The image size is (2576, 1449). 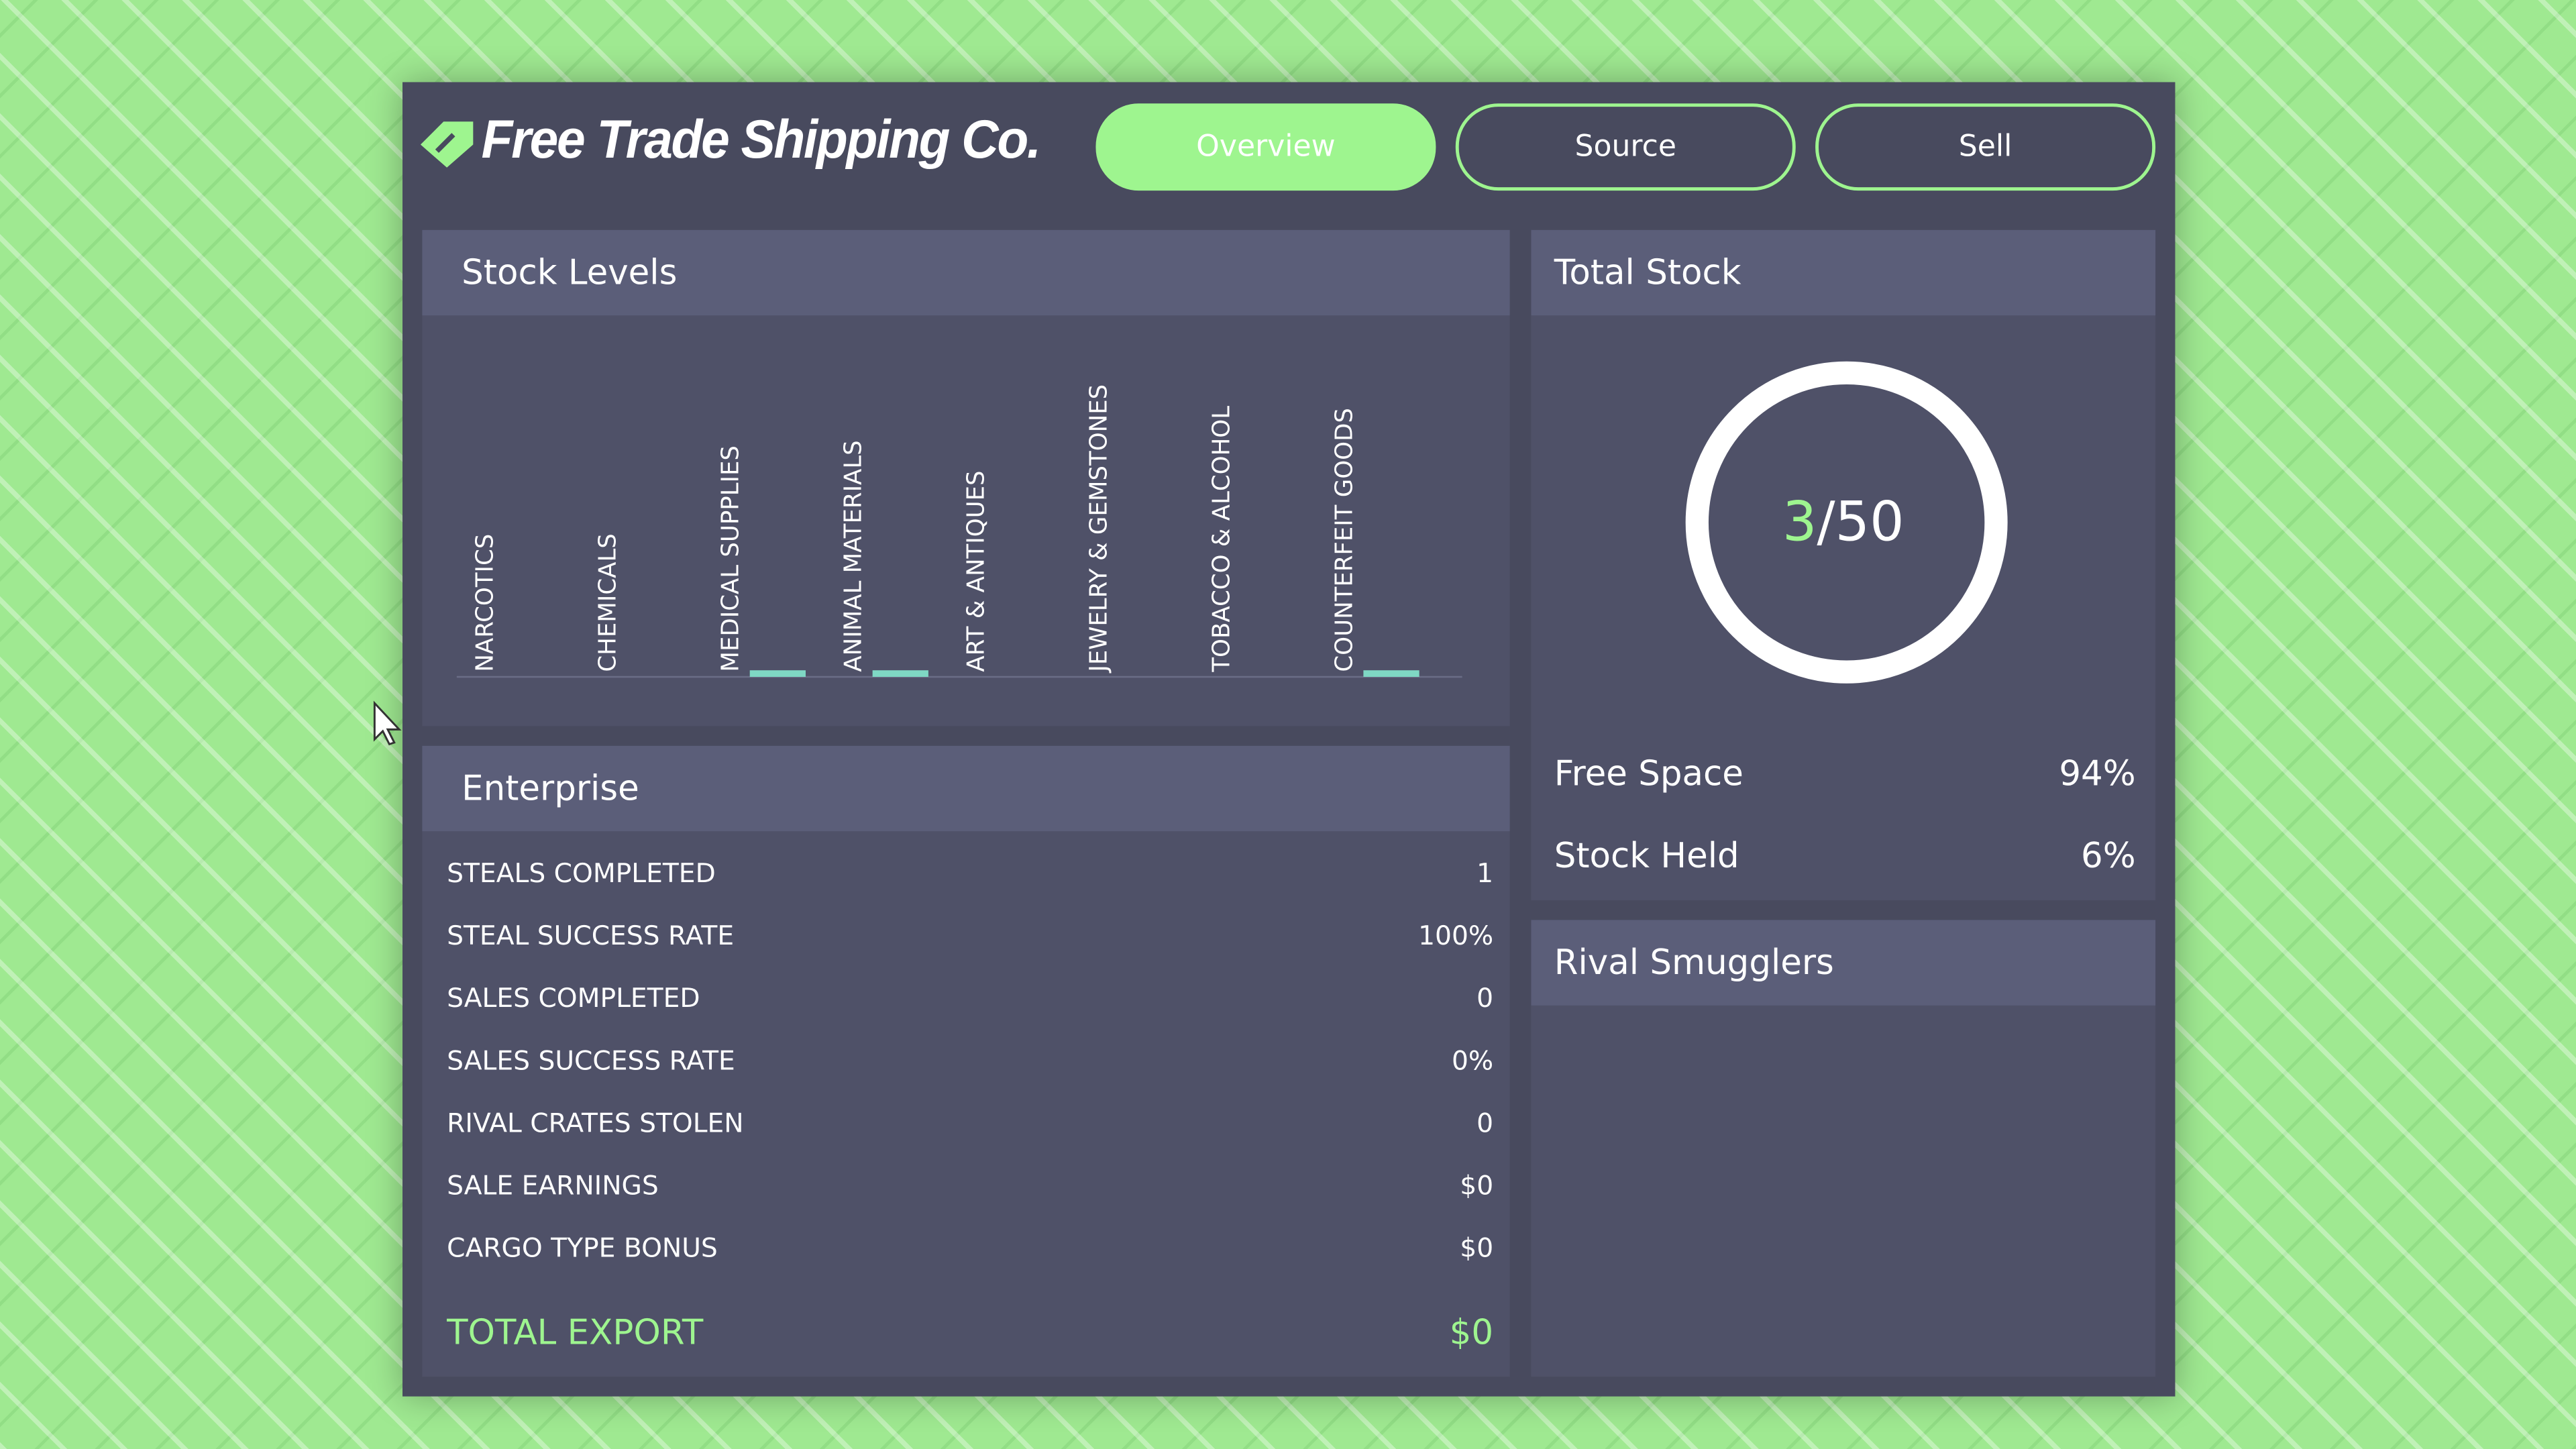 What do you see at coordinates (1221, 539) in the screenshot?
I see `category-label: TOBACCO & ALCOHOL` at bounding box center [1221, 539].